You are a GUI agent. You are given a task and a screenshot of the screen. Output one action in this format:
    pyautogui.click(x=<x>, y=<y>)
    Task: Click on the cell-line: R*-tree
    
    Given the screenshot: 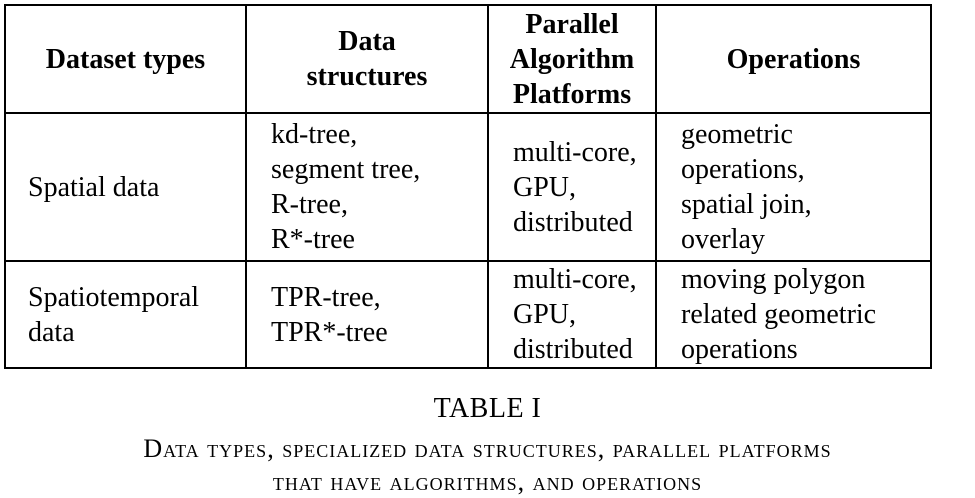 What is the action you would take?
    pyautogui.click(x=313, y=239)
    